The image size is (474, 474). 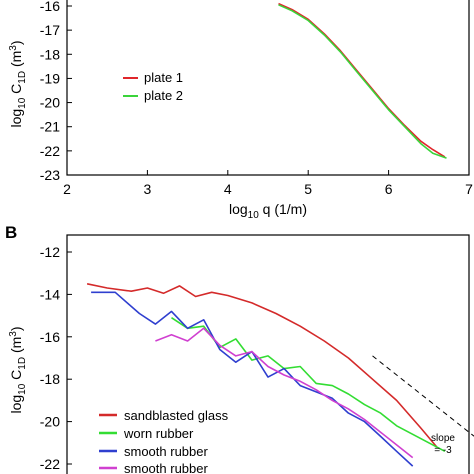 I want to click on legend-label-sandblasted-glass: sandblasted glass, so click(x=176, y=415).